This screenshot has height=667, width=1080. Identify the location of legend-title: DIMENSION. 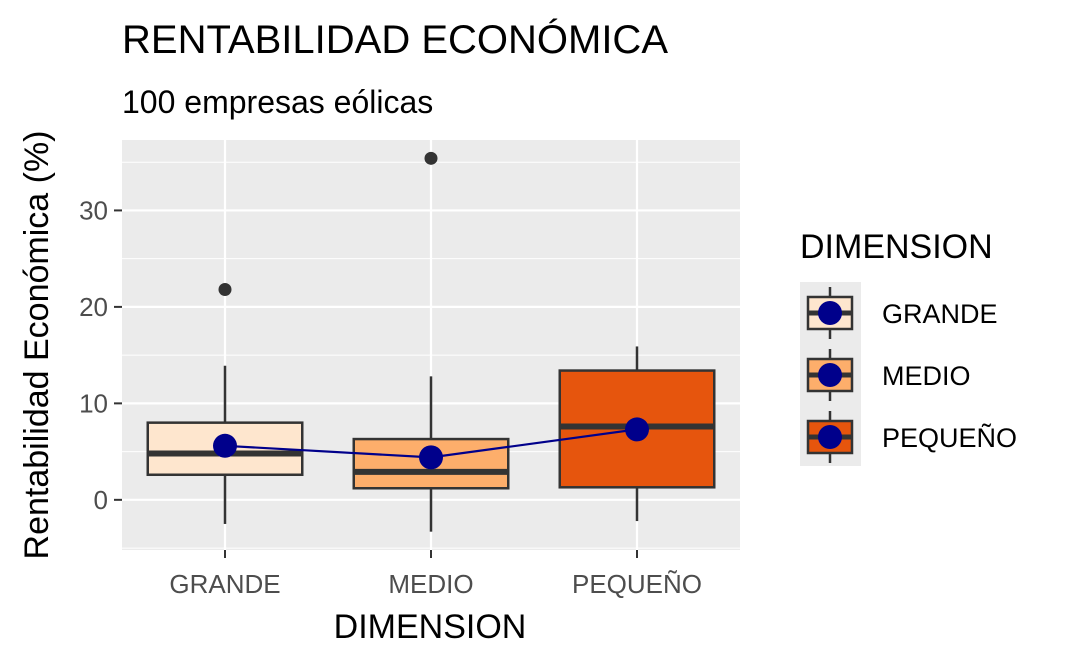
(896, 247).